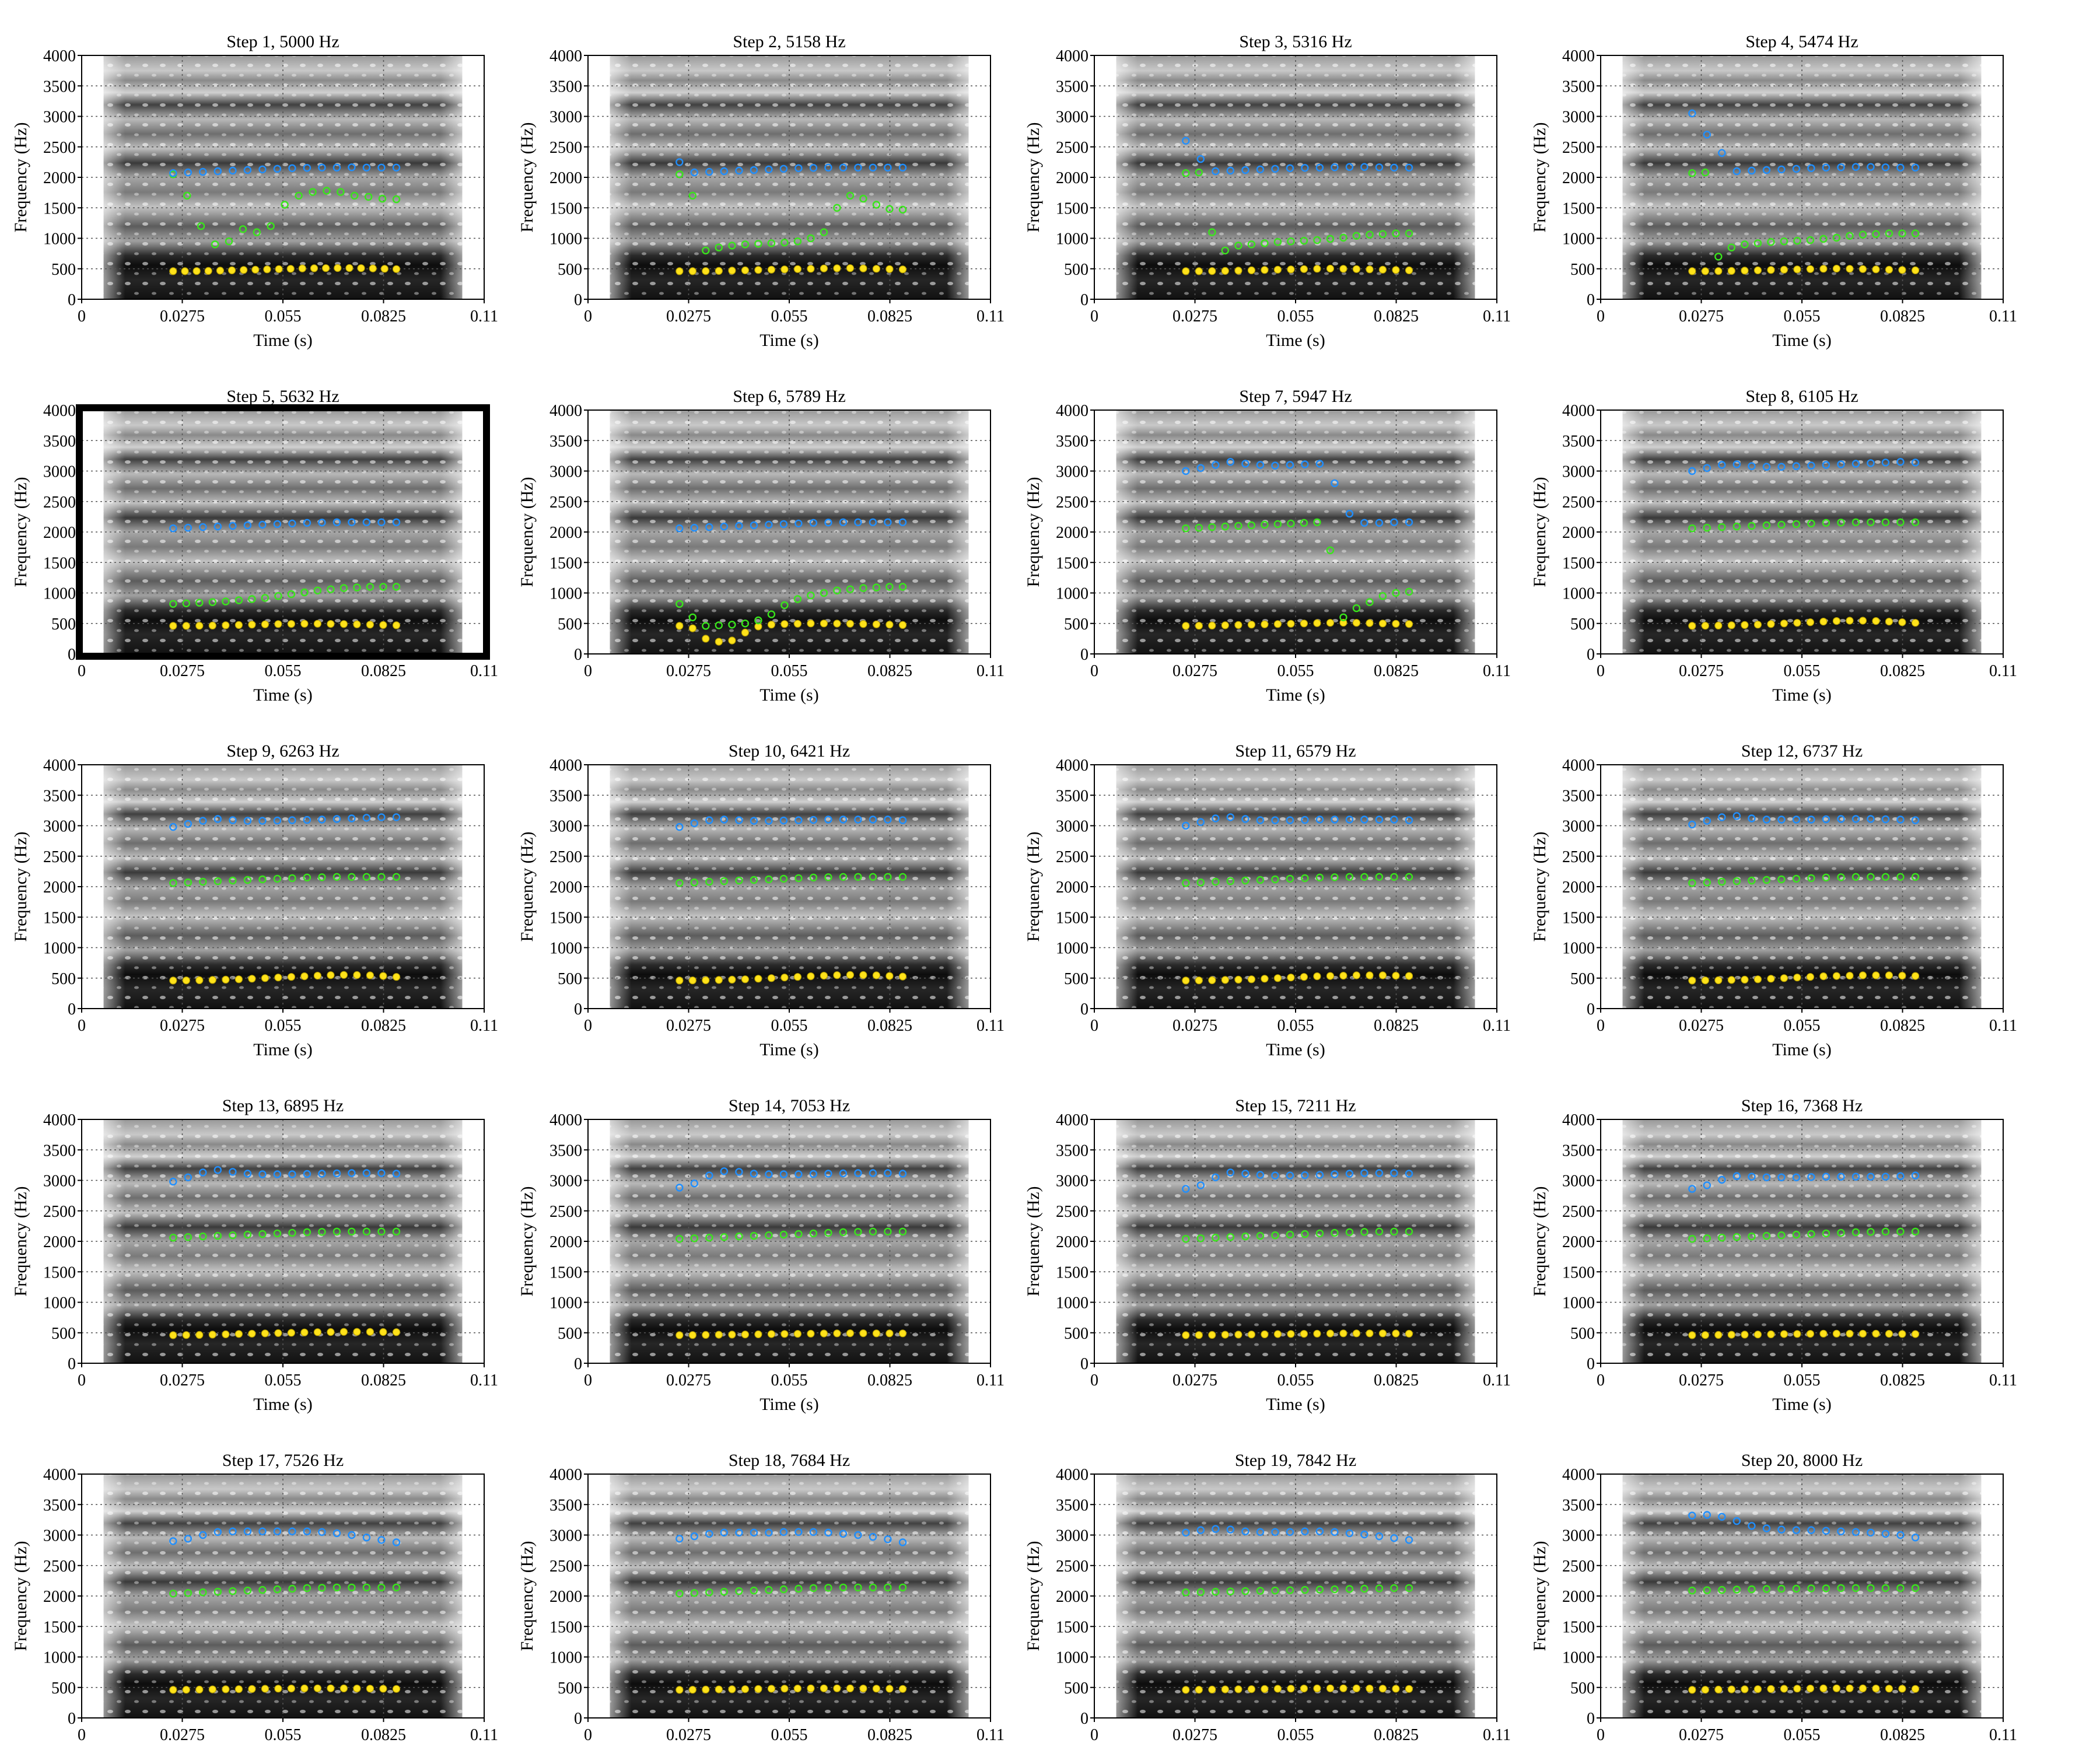  What do you see at coordinates (285, 525) in the screenshot?
I see `formant-track-f3` at bounding box center [285, 525].